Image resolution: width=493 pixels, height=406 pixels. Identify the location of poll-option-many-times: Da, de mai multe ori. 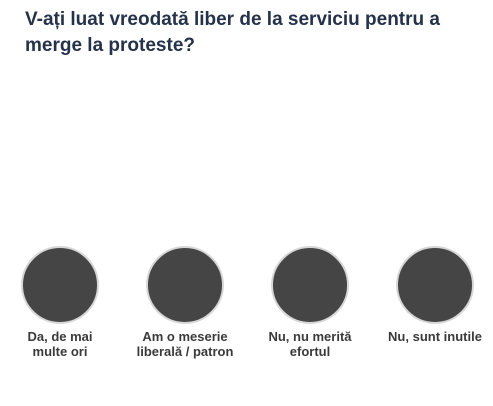
(60, 302).